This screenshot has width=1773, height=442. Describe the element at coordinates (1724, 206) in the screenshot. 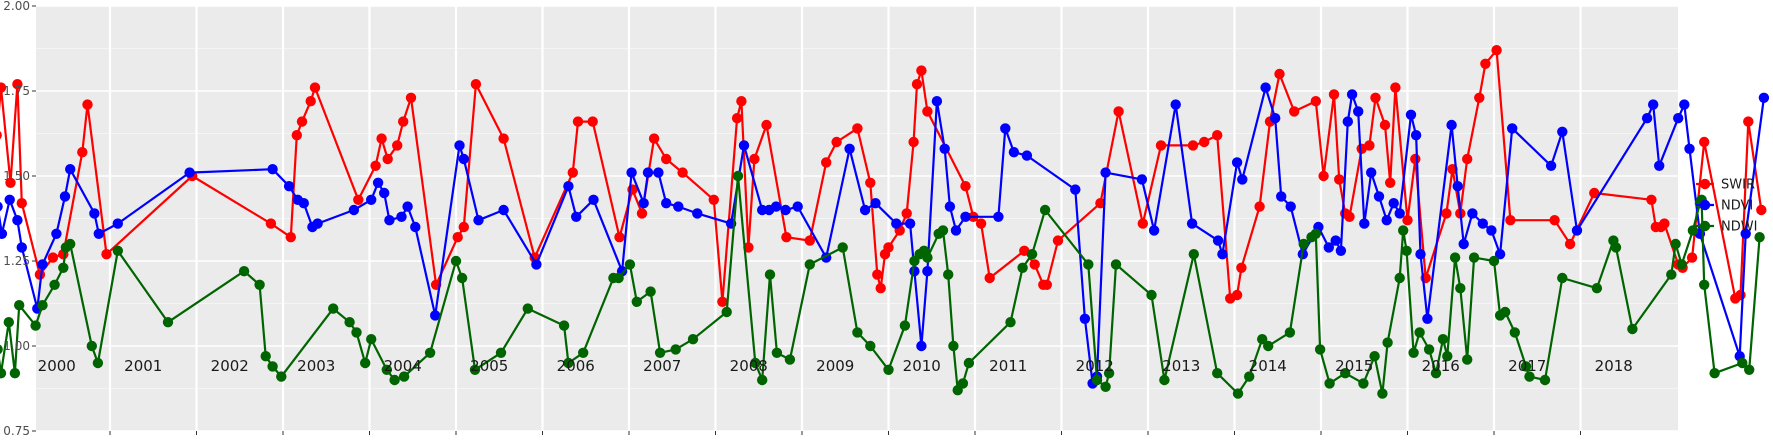

I see `legend-item-ndvi: NDVI` at that location.